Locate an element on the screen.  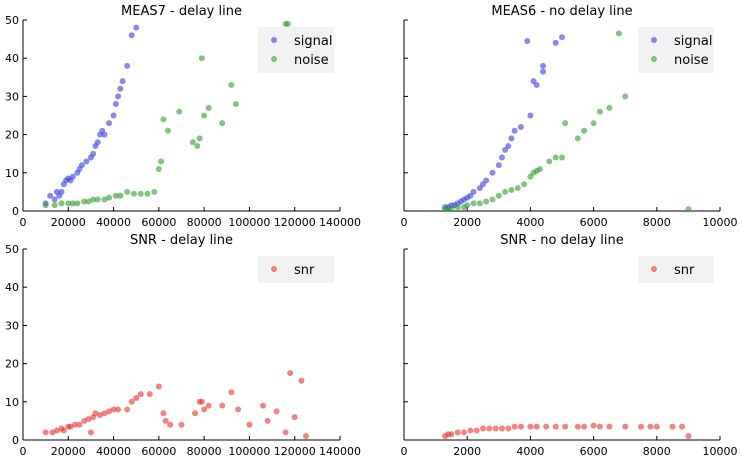
x-tick-label: 8000 is located at coordinates (657, 222).